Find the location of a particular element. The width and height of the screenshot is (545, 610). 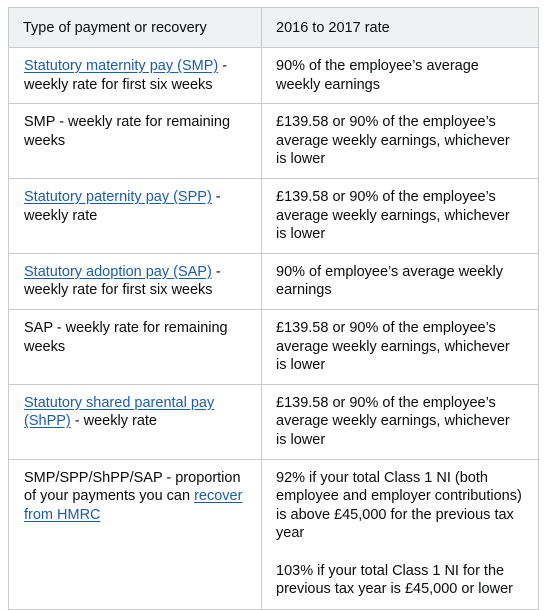

smp-link: Statutory maternity pay (SMP) is located at coordinates (121, 66).